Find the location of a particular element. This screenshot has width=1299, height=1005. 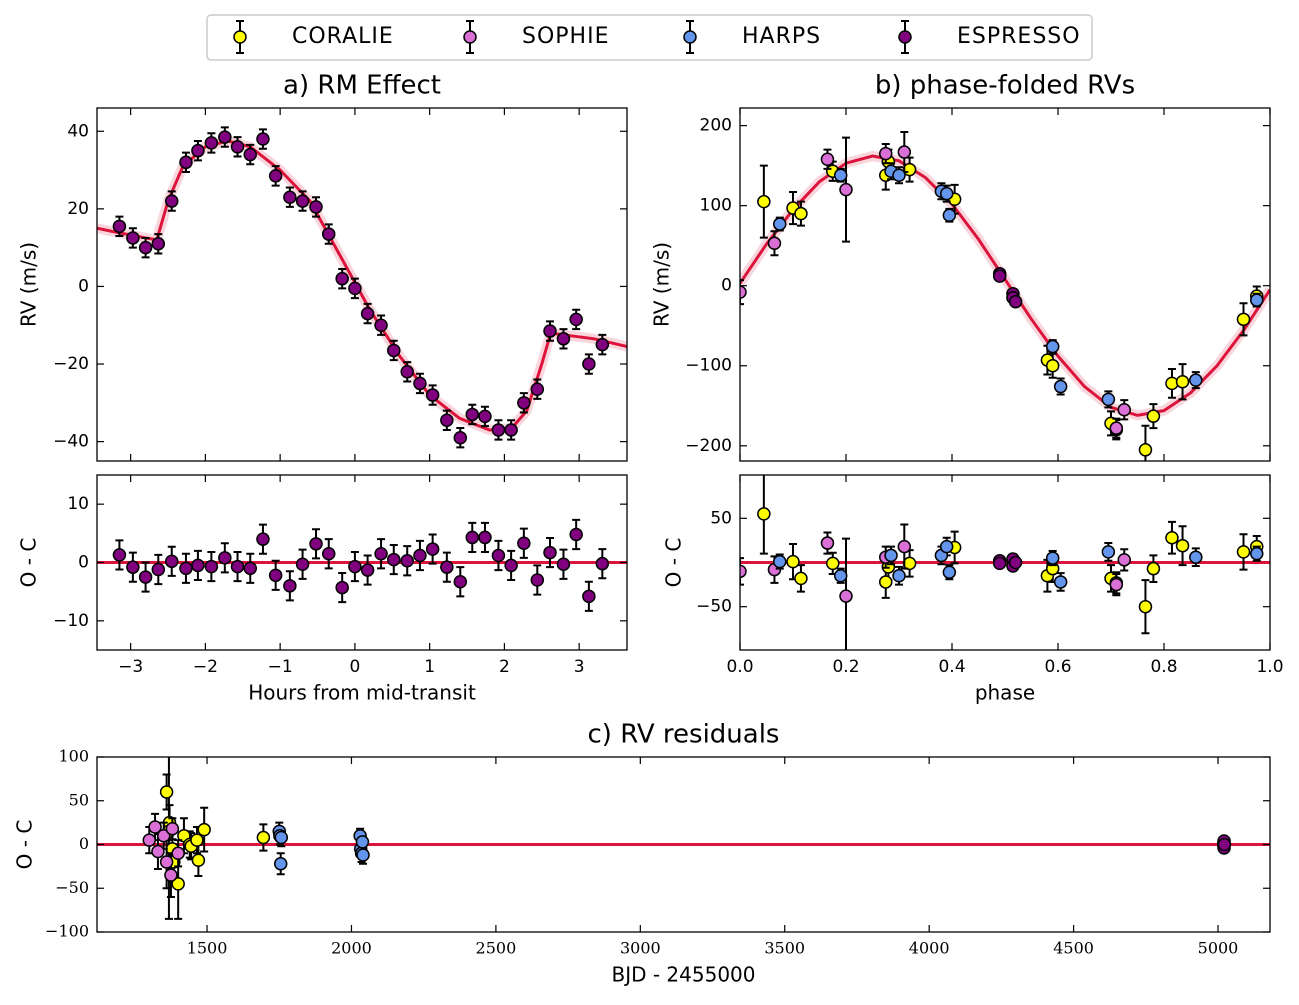

x-tick-label: 2500 is located at coordinates (496, 948).